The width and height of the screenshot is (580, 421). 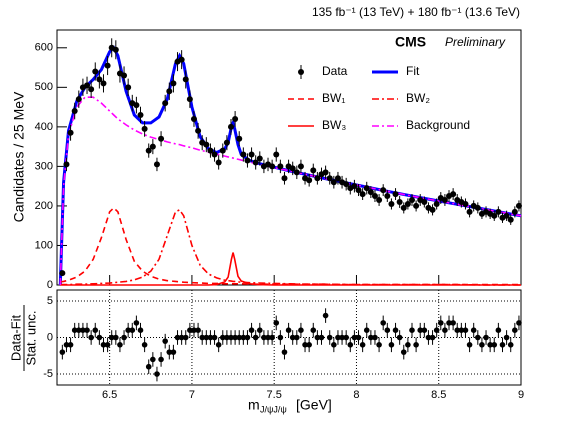 What do you see at coordinates (410, 42) in the screenshot?
I see `experiment: CMS` at bounding box center [410, 42].